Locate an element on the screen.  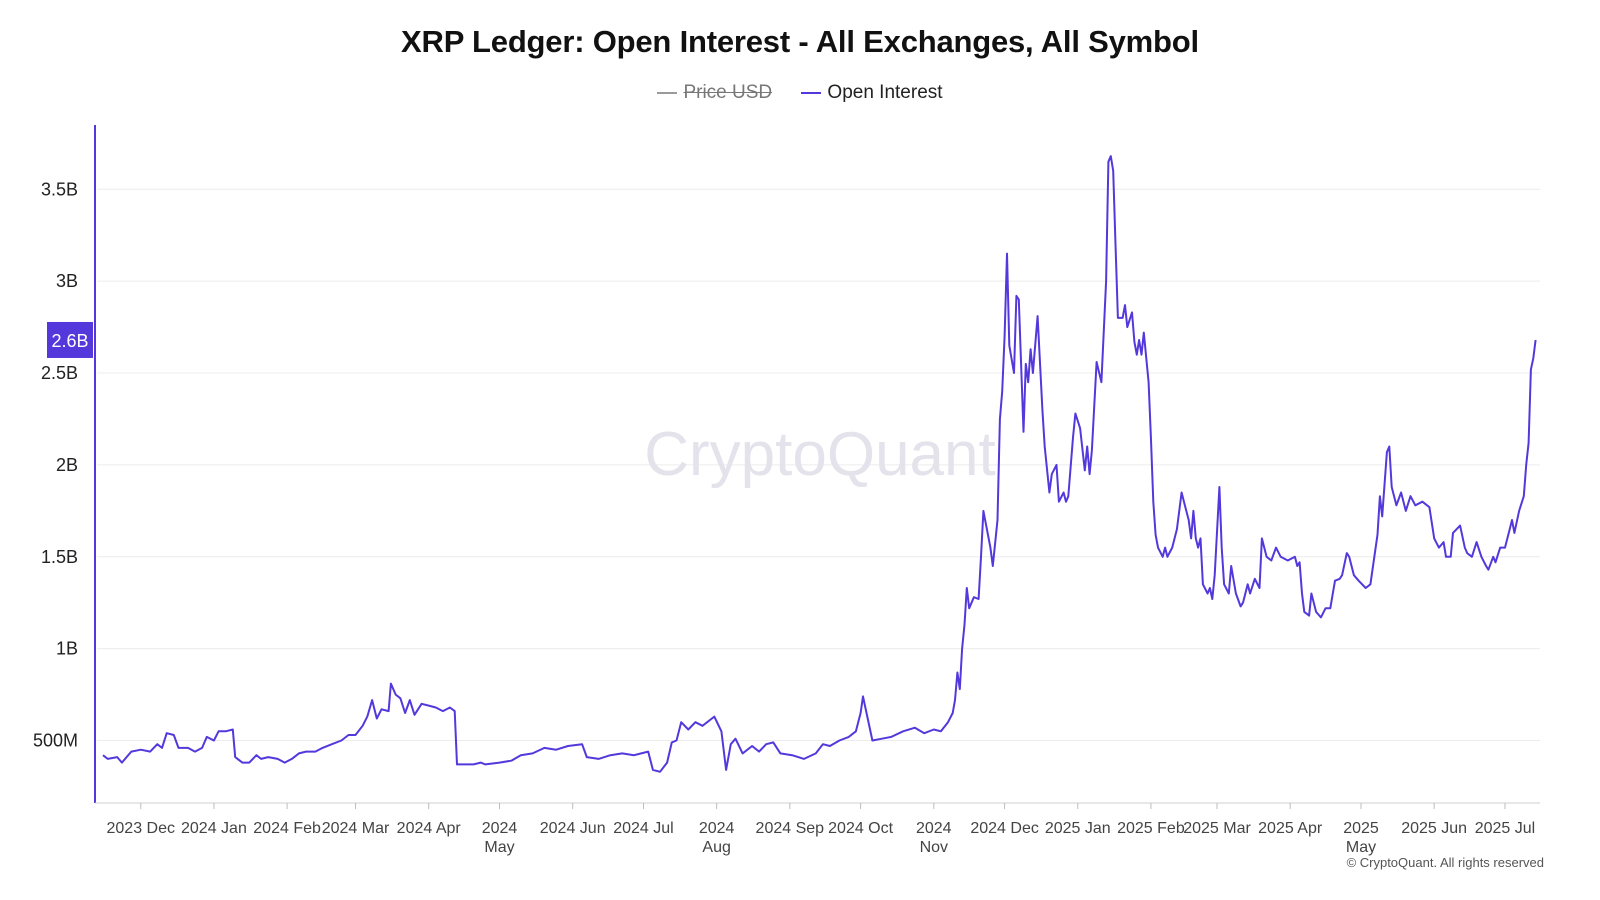
y-tick-label: 3B is located at coordinates (67, 281).